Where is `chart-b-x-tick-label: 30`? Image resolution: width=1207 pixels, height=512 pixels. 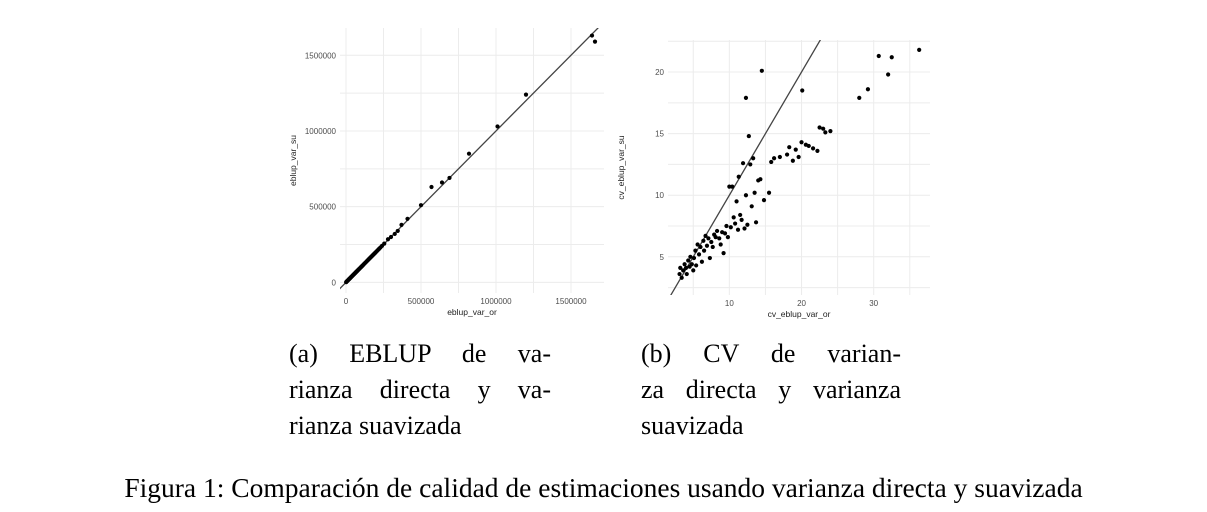 chart-b-x-tick-label: 30 is located at coordinates (873, 303).